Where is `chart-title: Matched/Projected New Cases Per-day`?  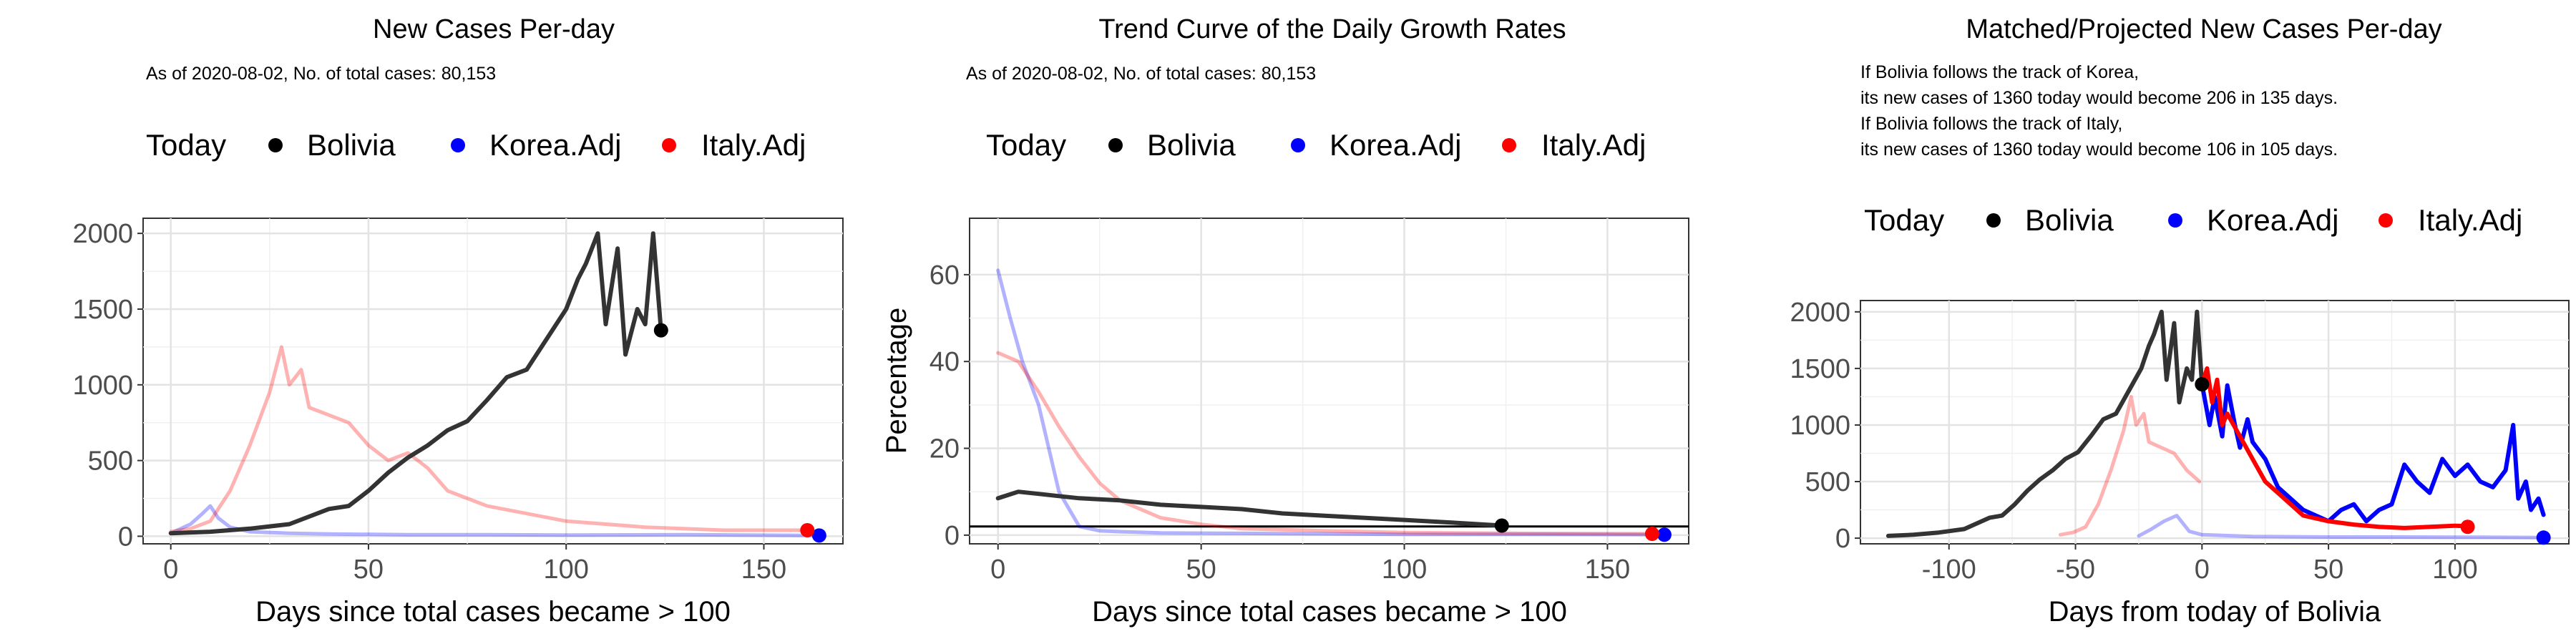 chart-title: Matched/Projected New Cases Per-day is located at coordinates (2203, 29).